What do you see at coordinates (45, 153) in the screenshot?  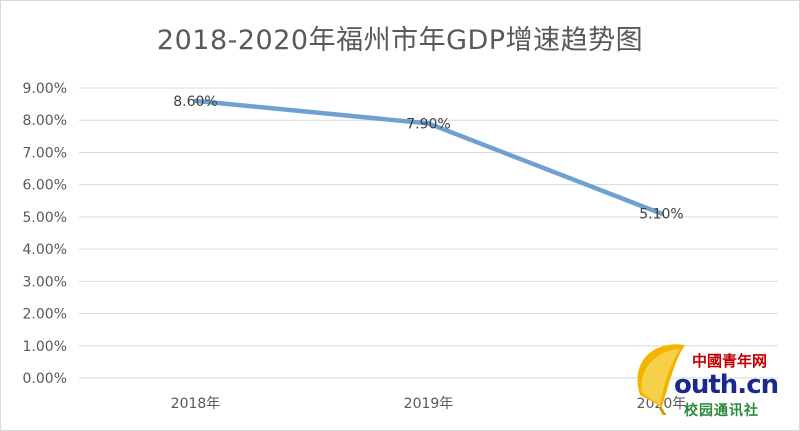 I see `y-tick-label: 7.00%` at bounding box center [45, 153].